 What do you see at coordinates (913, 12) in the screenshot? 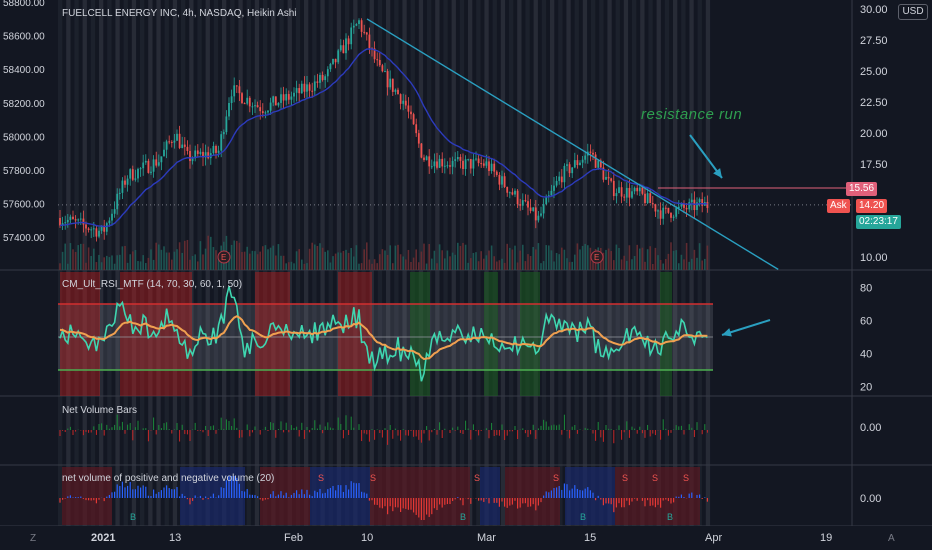
I see `currency-button: USD` at bounding box center [913, 12].